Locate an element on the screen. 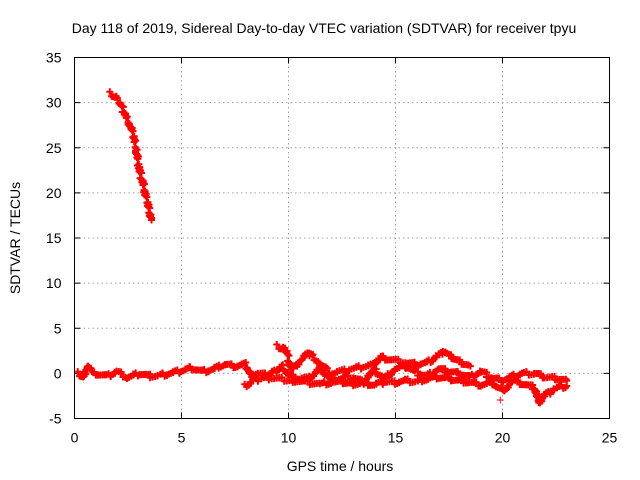 The height and width of the screenshot is (480, 640). y-tick-label: 5 is located at coordinates (58, 328).